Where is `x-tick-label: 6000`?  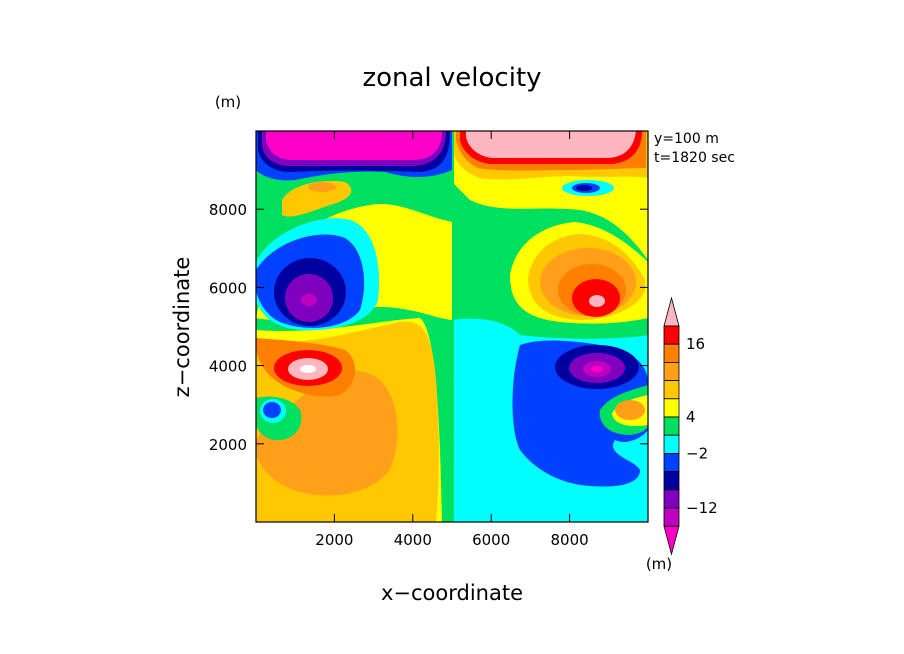 x-tick-label: 6000 is located at coordinates (491, 540).